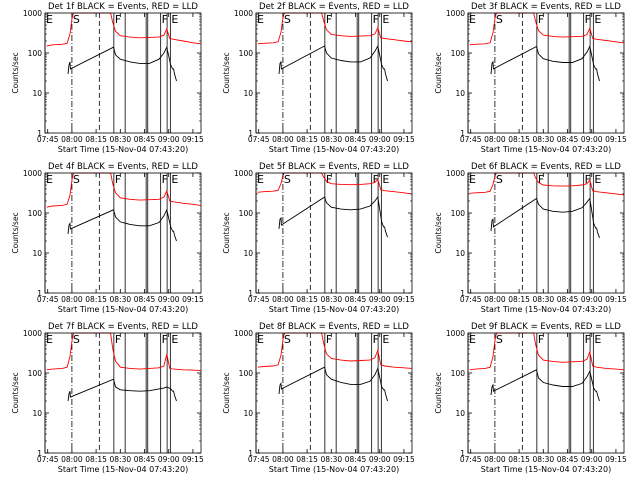 The width and height of the screenshot is (640, 480). What do you see at coordinates (48, 299) in the screenshot?
I see `x-tick-label: 07:45` at bounding box center [48, 299].